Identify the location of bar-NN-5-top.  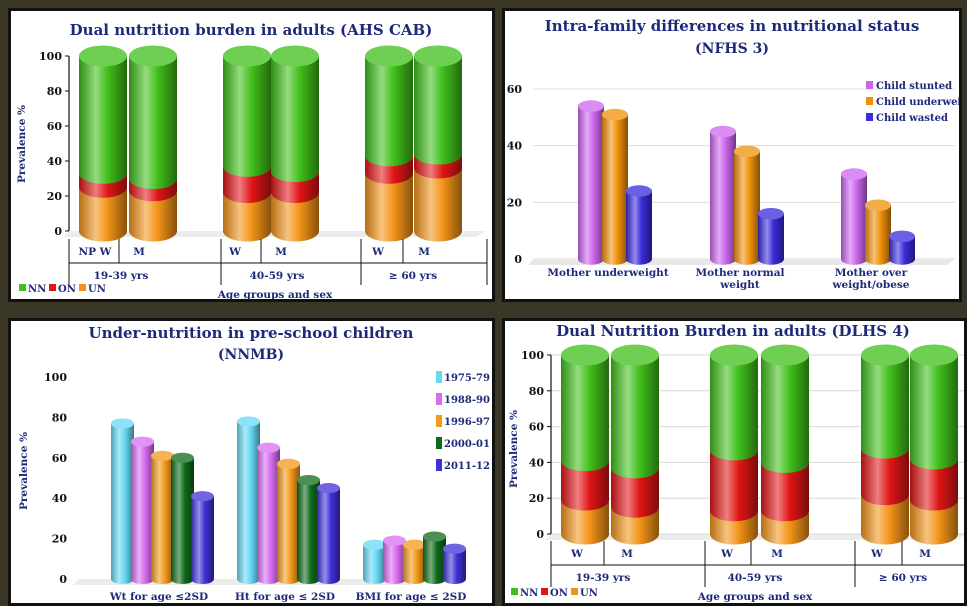
(885, 355).